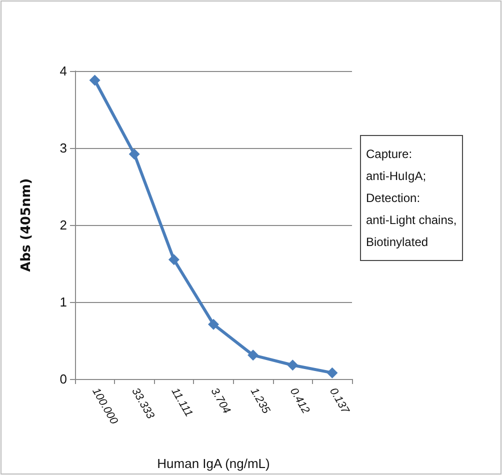 The width and height of the screenshot is (502, 475). Describe the element at coordinates (26, 225) in the screenshot. I see `y-axis-title: Abs (405nm)` at that location.